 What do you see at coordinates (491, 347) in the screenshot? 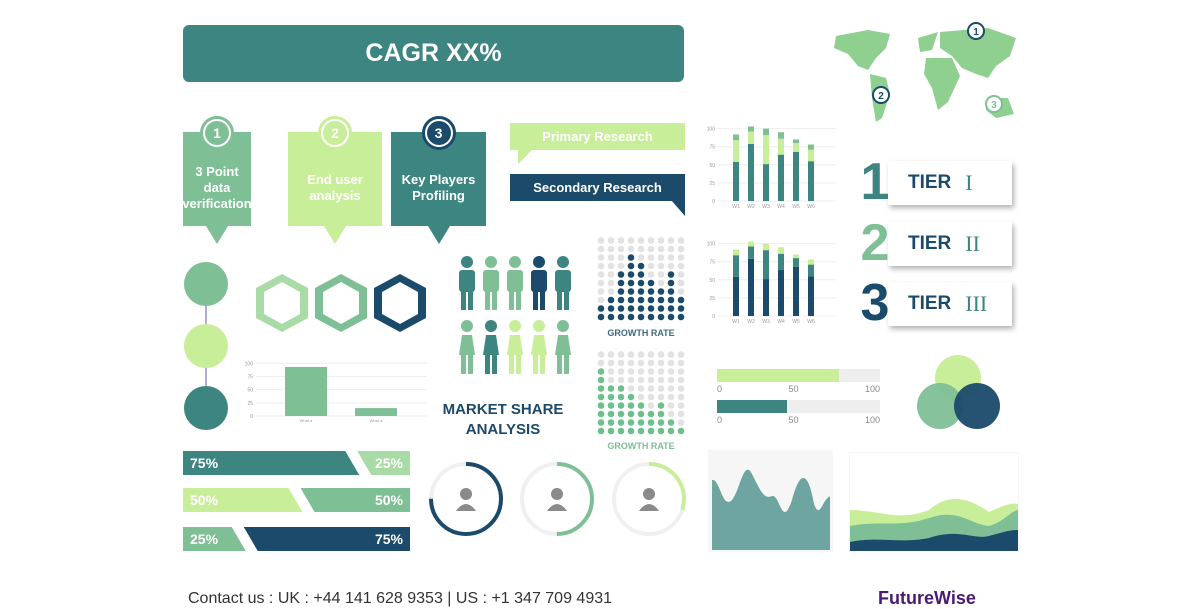
I see `female-person-icon` at bounding box center [491, 347].